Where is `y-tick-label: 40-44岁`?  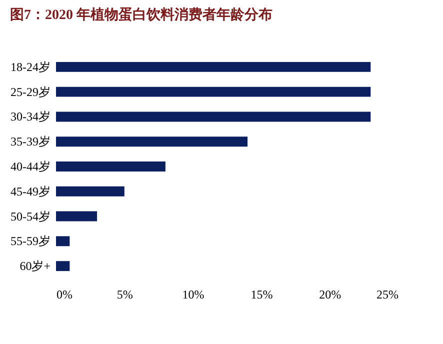 y-tick-label: 40-44岁 is located at coordinates (30, 167).